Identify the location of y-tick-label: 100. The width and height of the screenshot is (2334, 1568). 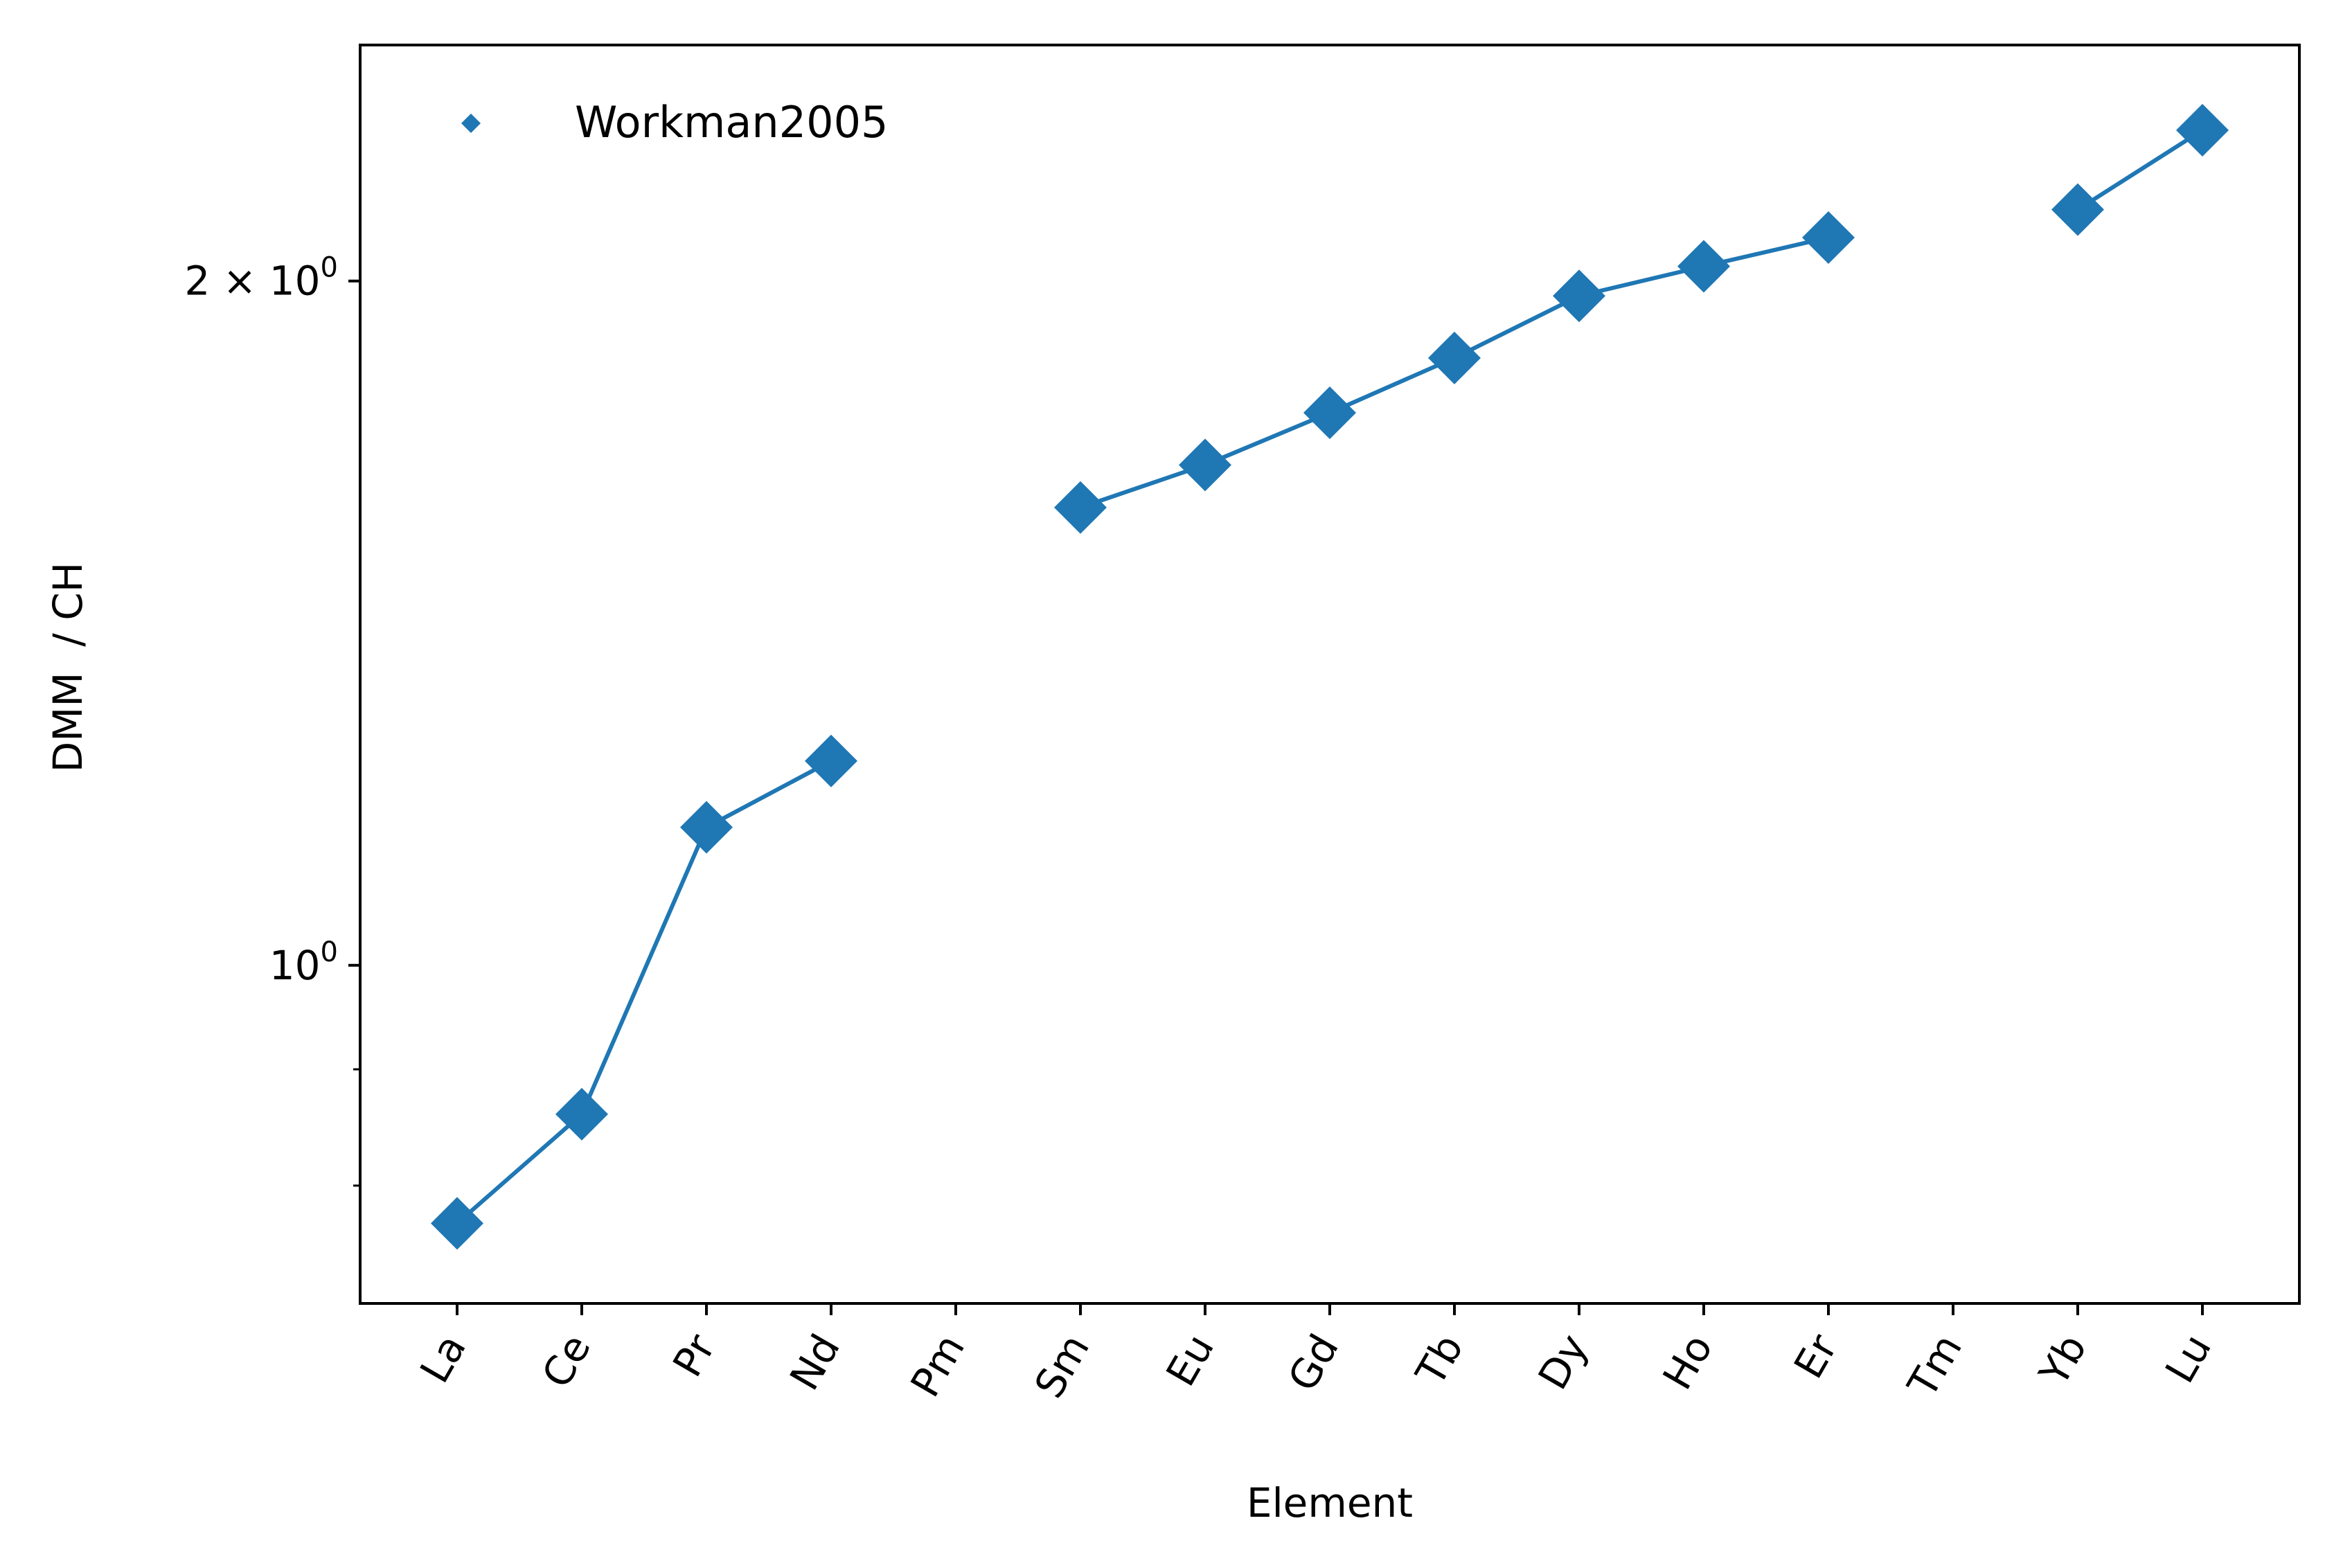
(303, 963).